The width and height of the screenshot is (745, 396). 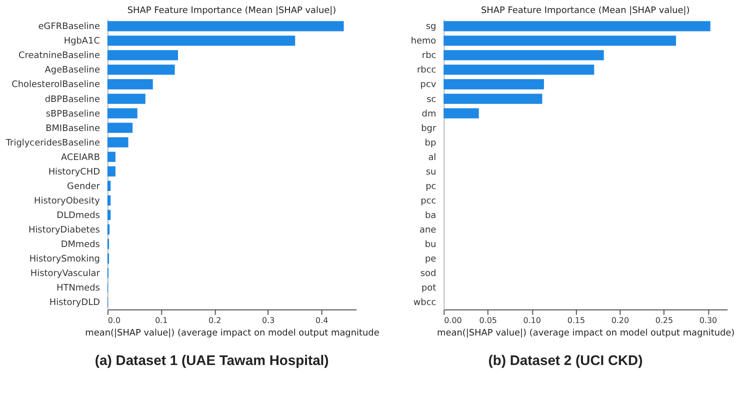 What do you see at coordinates (586, 333) in the screenshot?
I see `x-axis-title: mean(|SHAP value|) (average impact on model output magnitude)` at bounding box center [586, 333].